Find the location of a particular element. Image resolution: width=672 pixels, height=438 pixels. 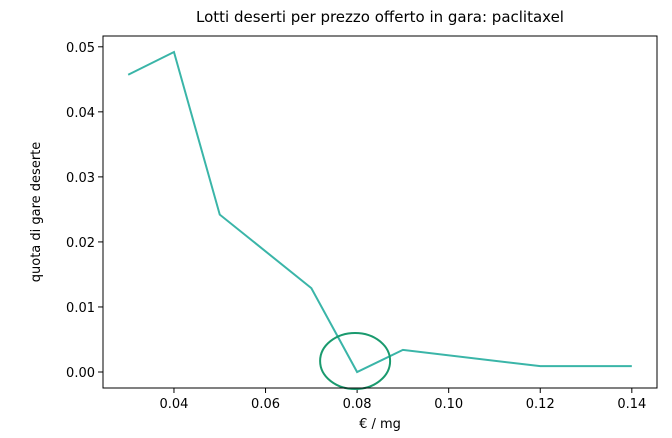

x-tick-label: 0.04 is located at coordinates (173, 404).